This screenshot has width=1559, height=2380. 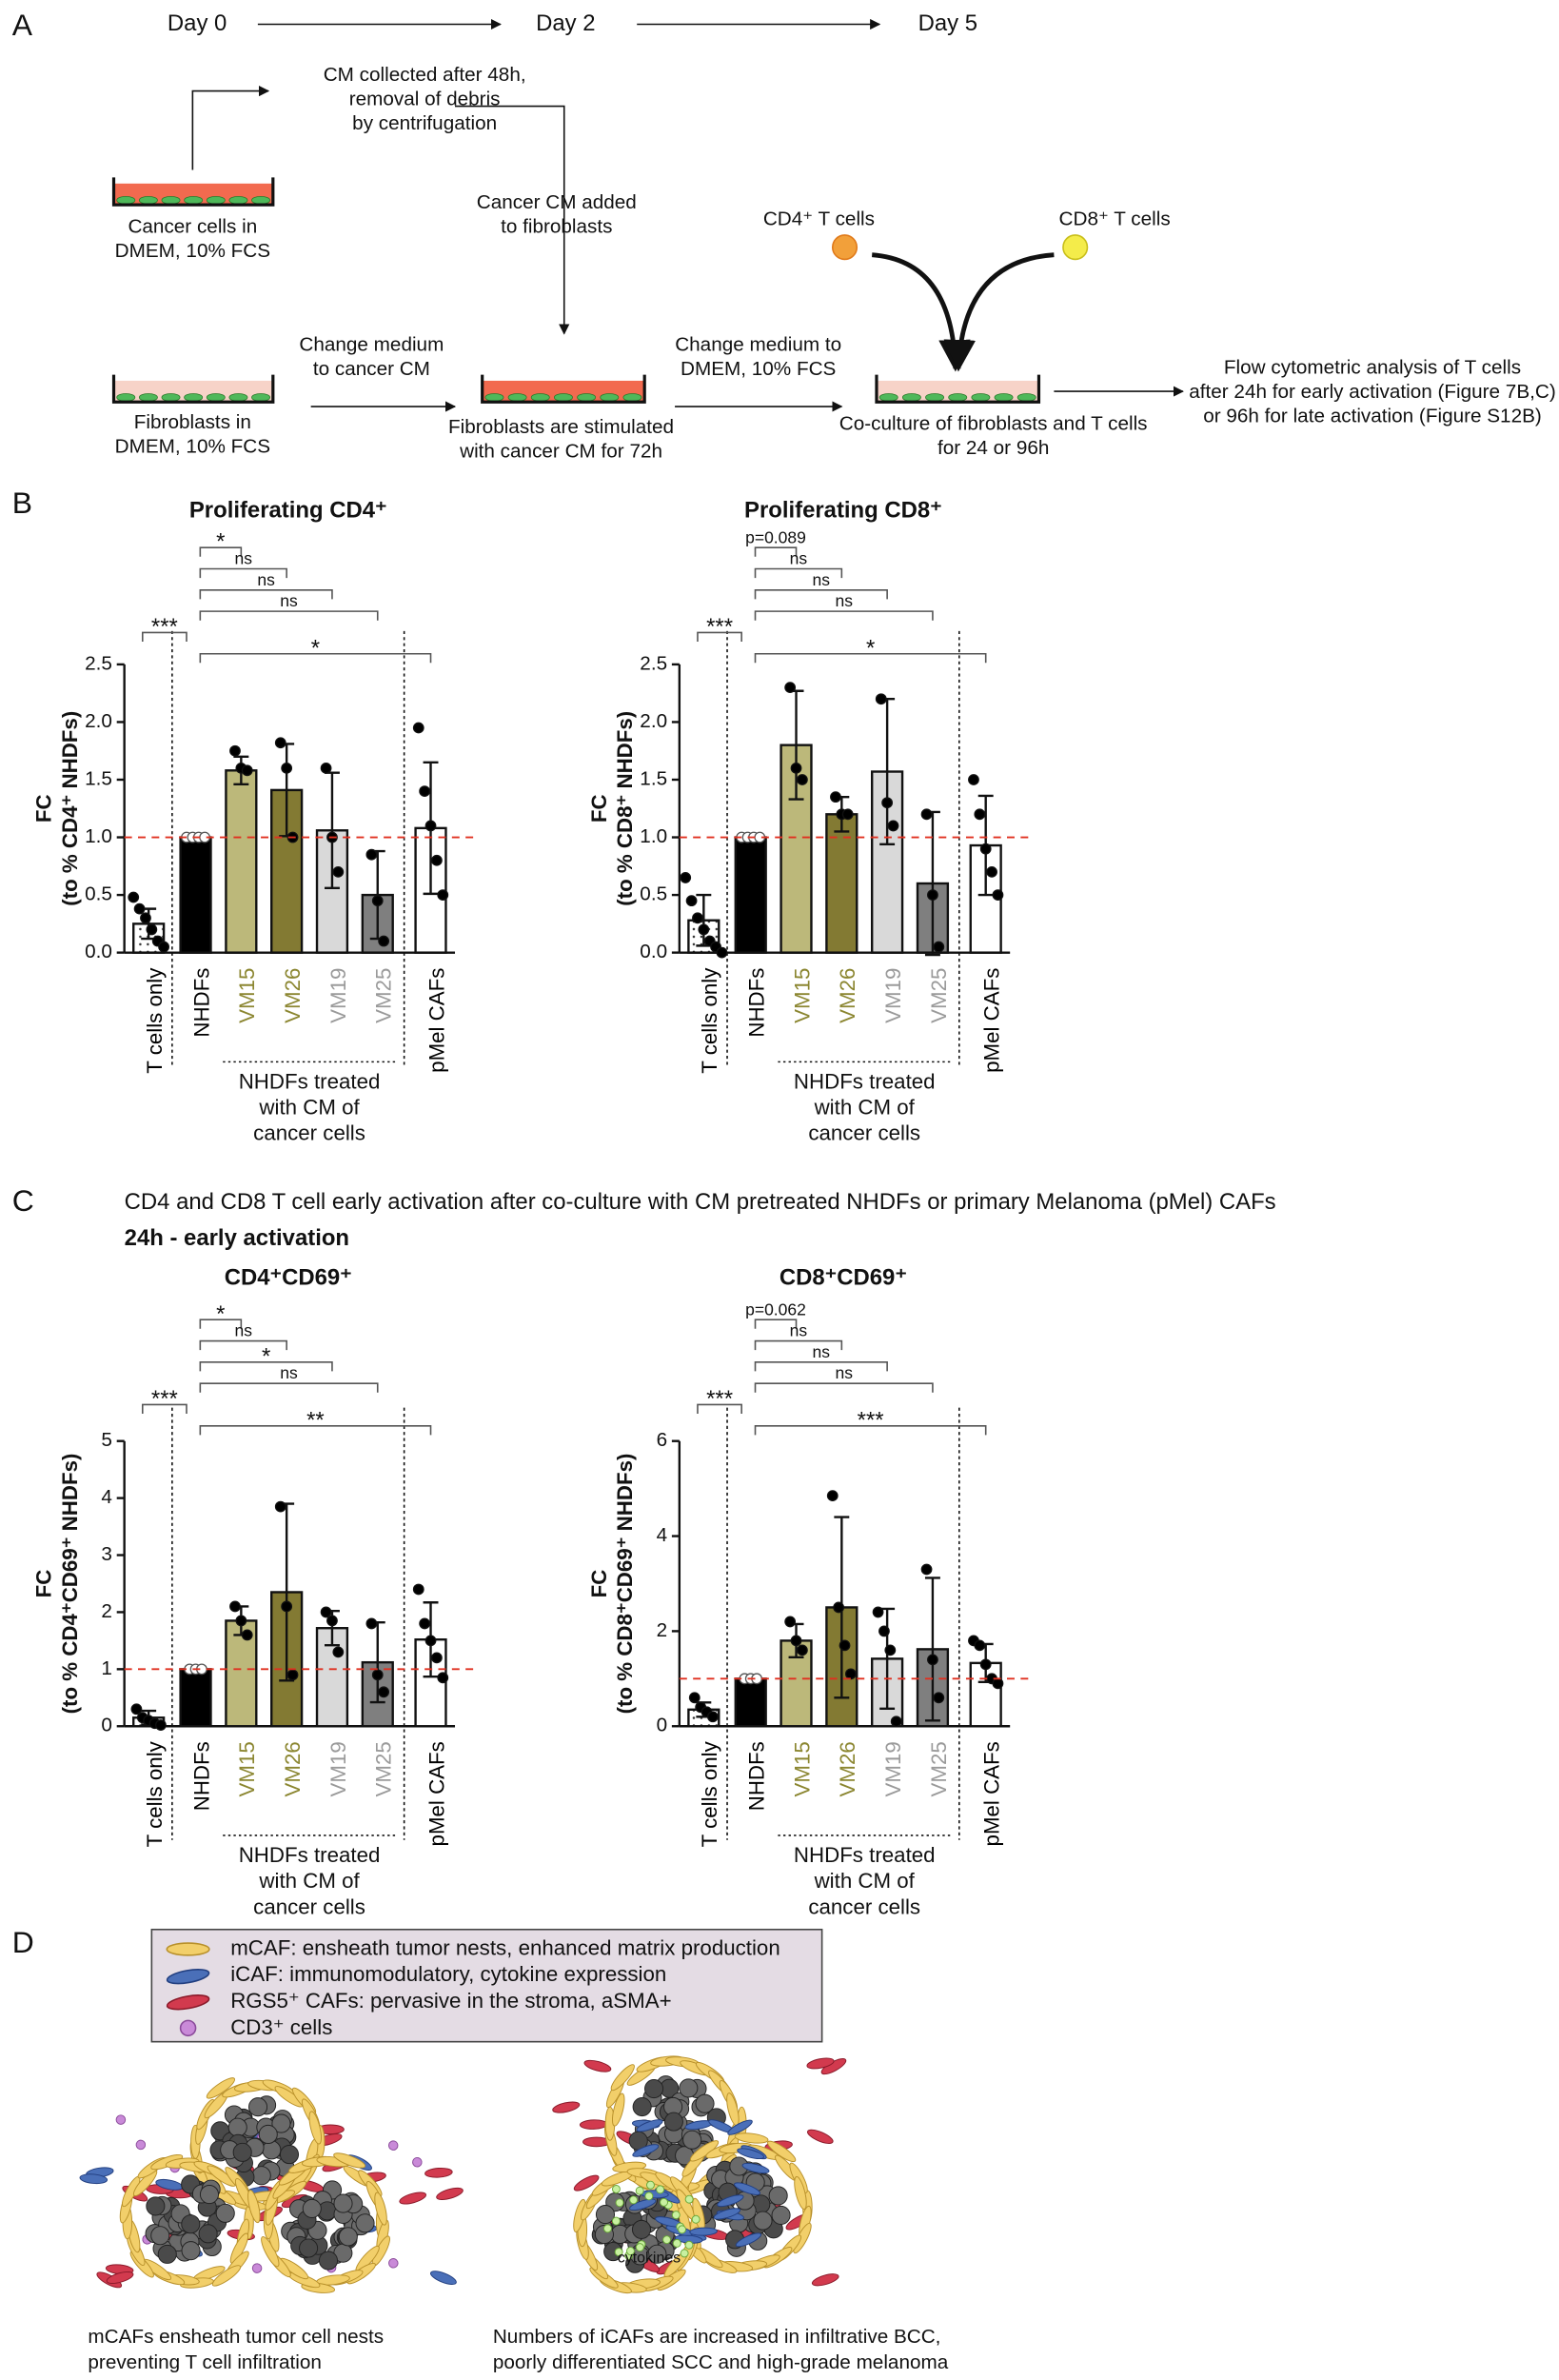 What do you see at coordinates (371, 345) in the screenshot?
I see `step-text: Change medium` at bounding box center [371, 345].